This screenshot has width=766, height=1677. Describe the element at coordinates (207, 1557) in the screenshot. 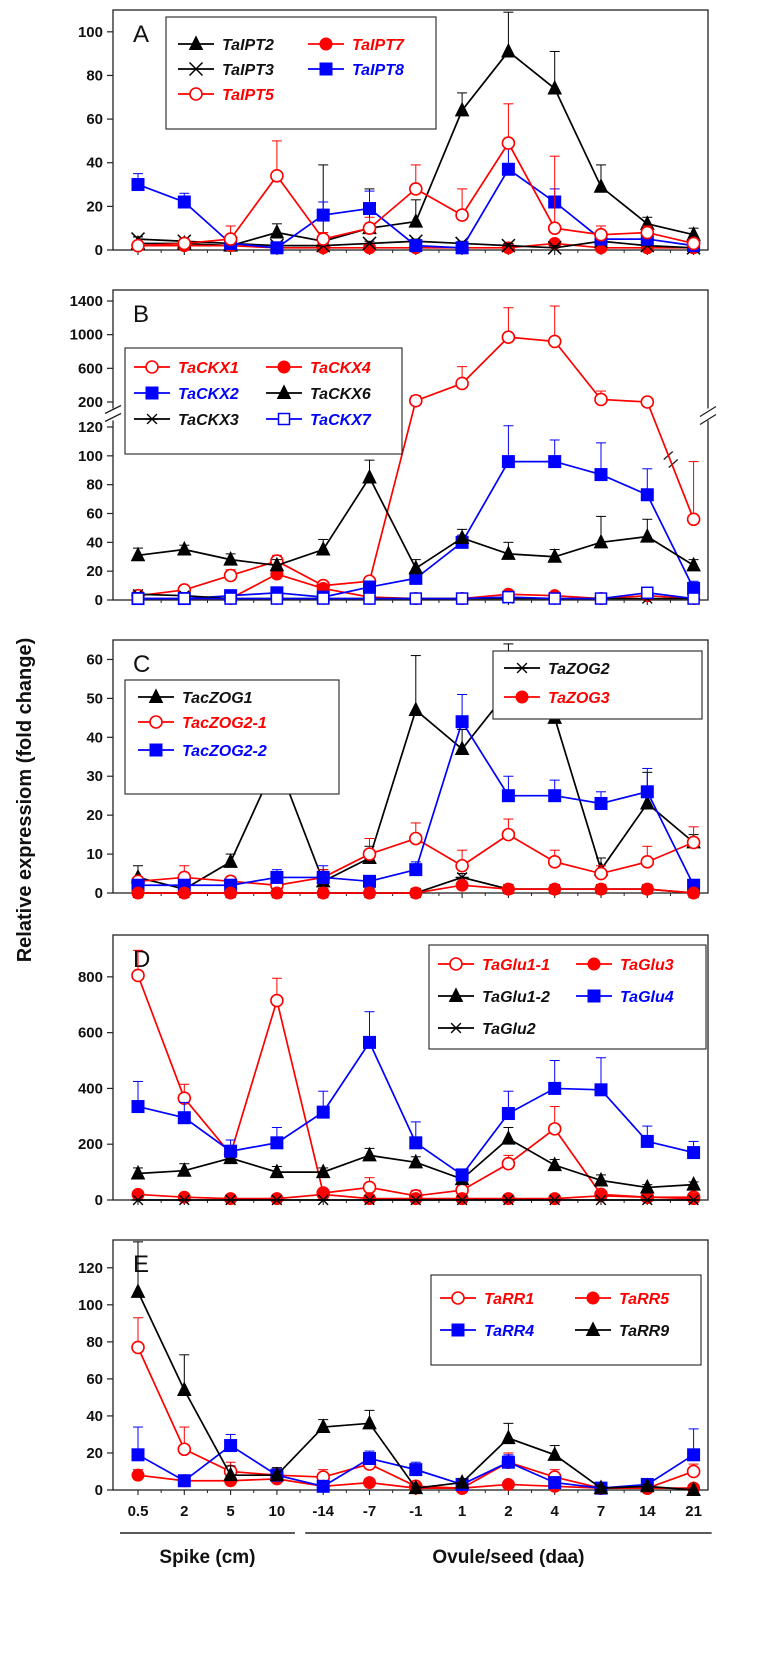

I see `group-label: Spike (cm)` at that location.